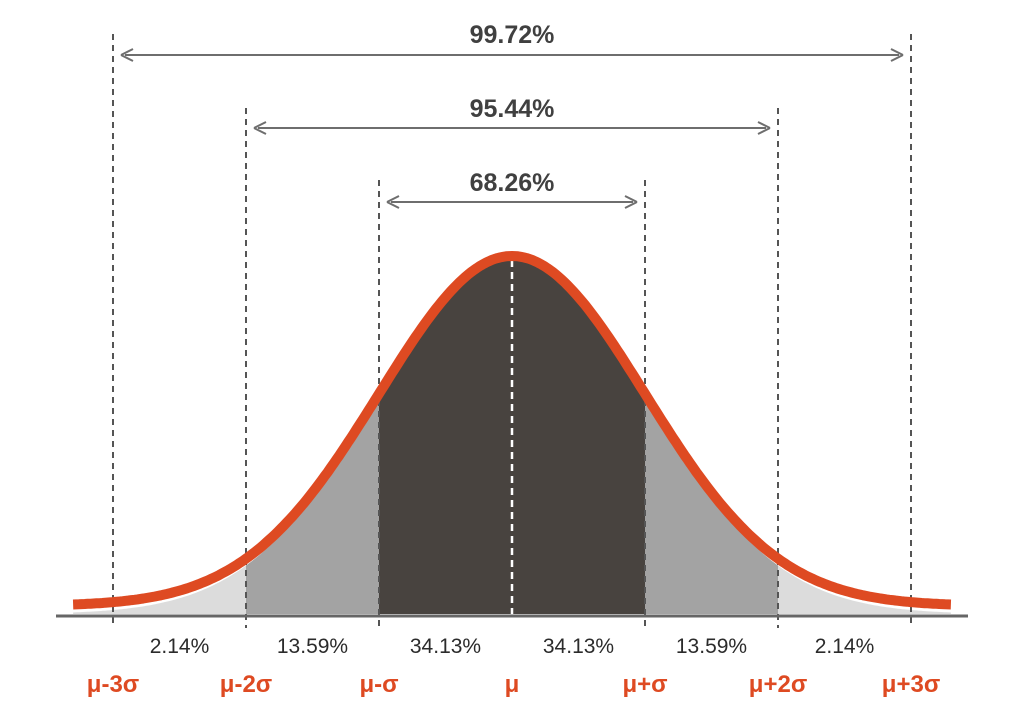  I want to click on tick-label: μ-2σ, so click(246, 684).